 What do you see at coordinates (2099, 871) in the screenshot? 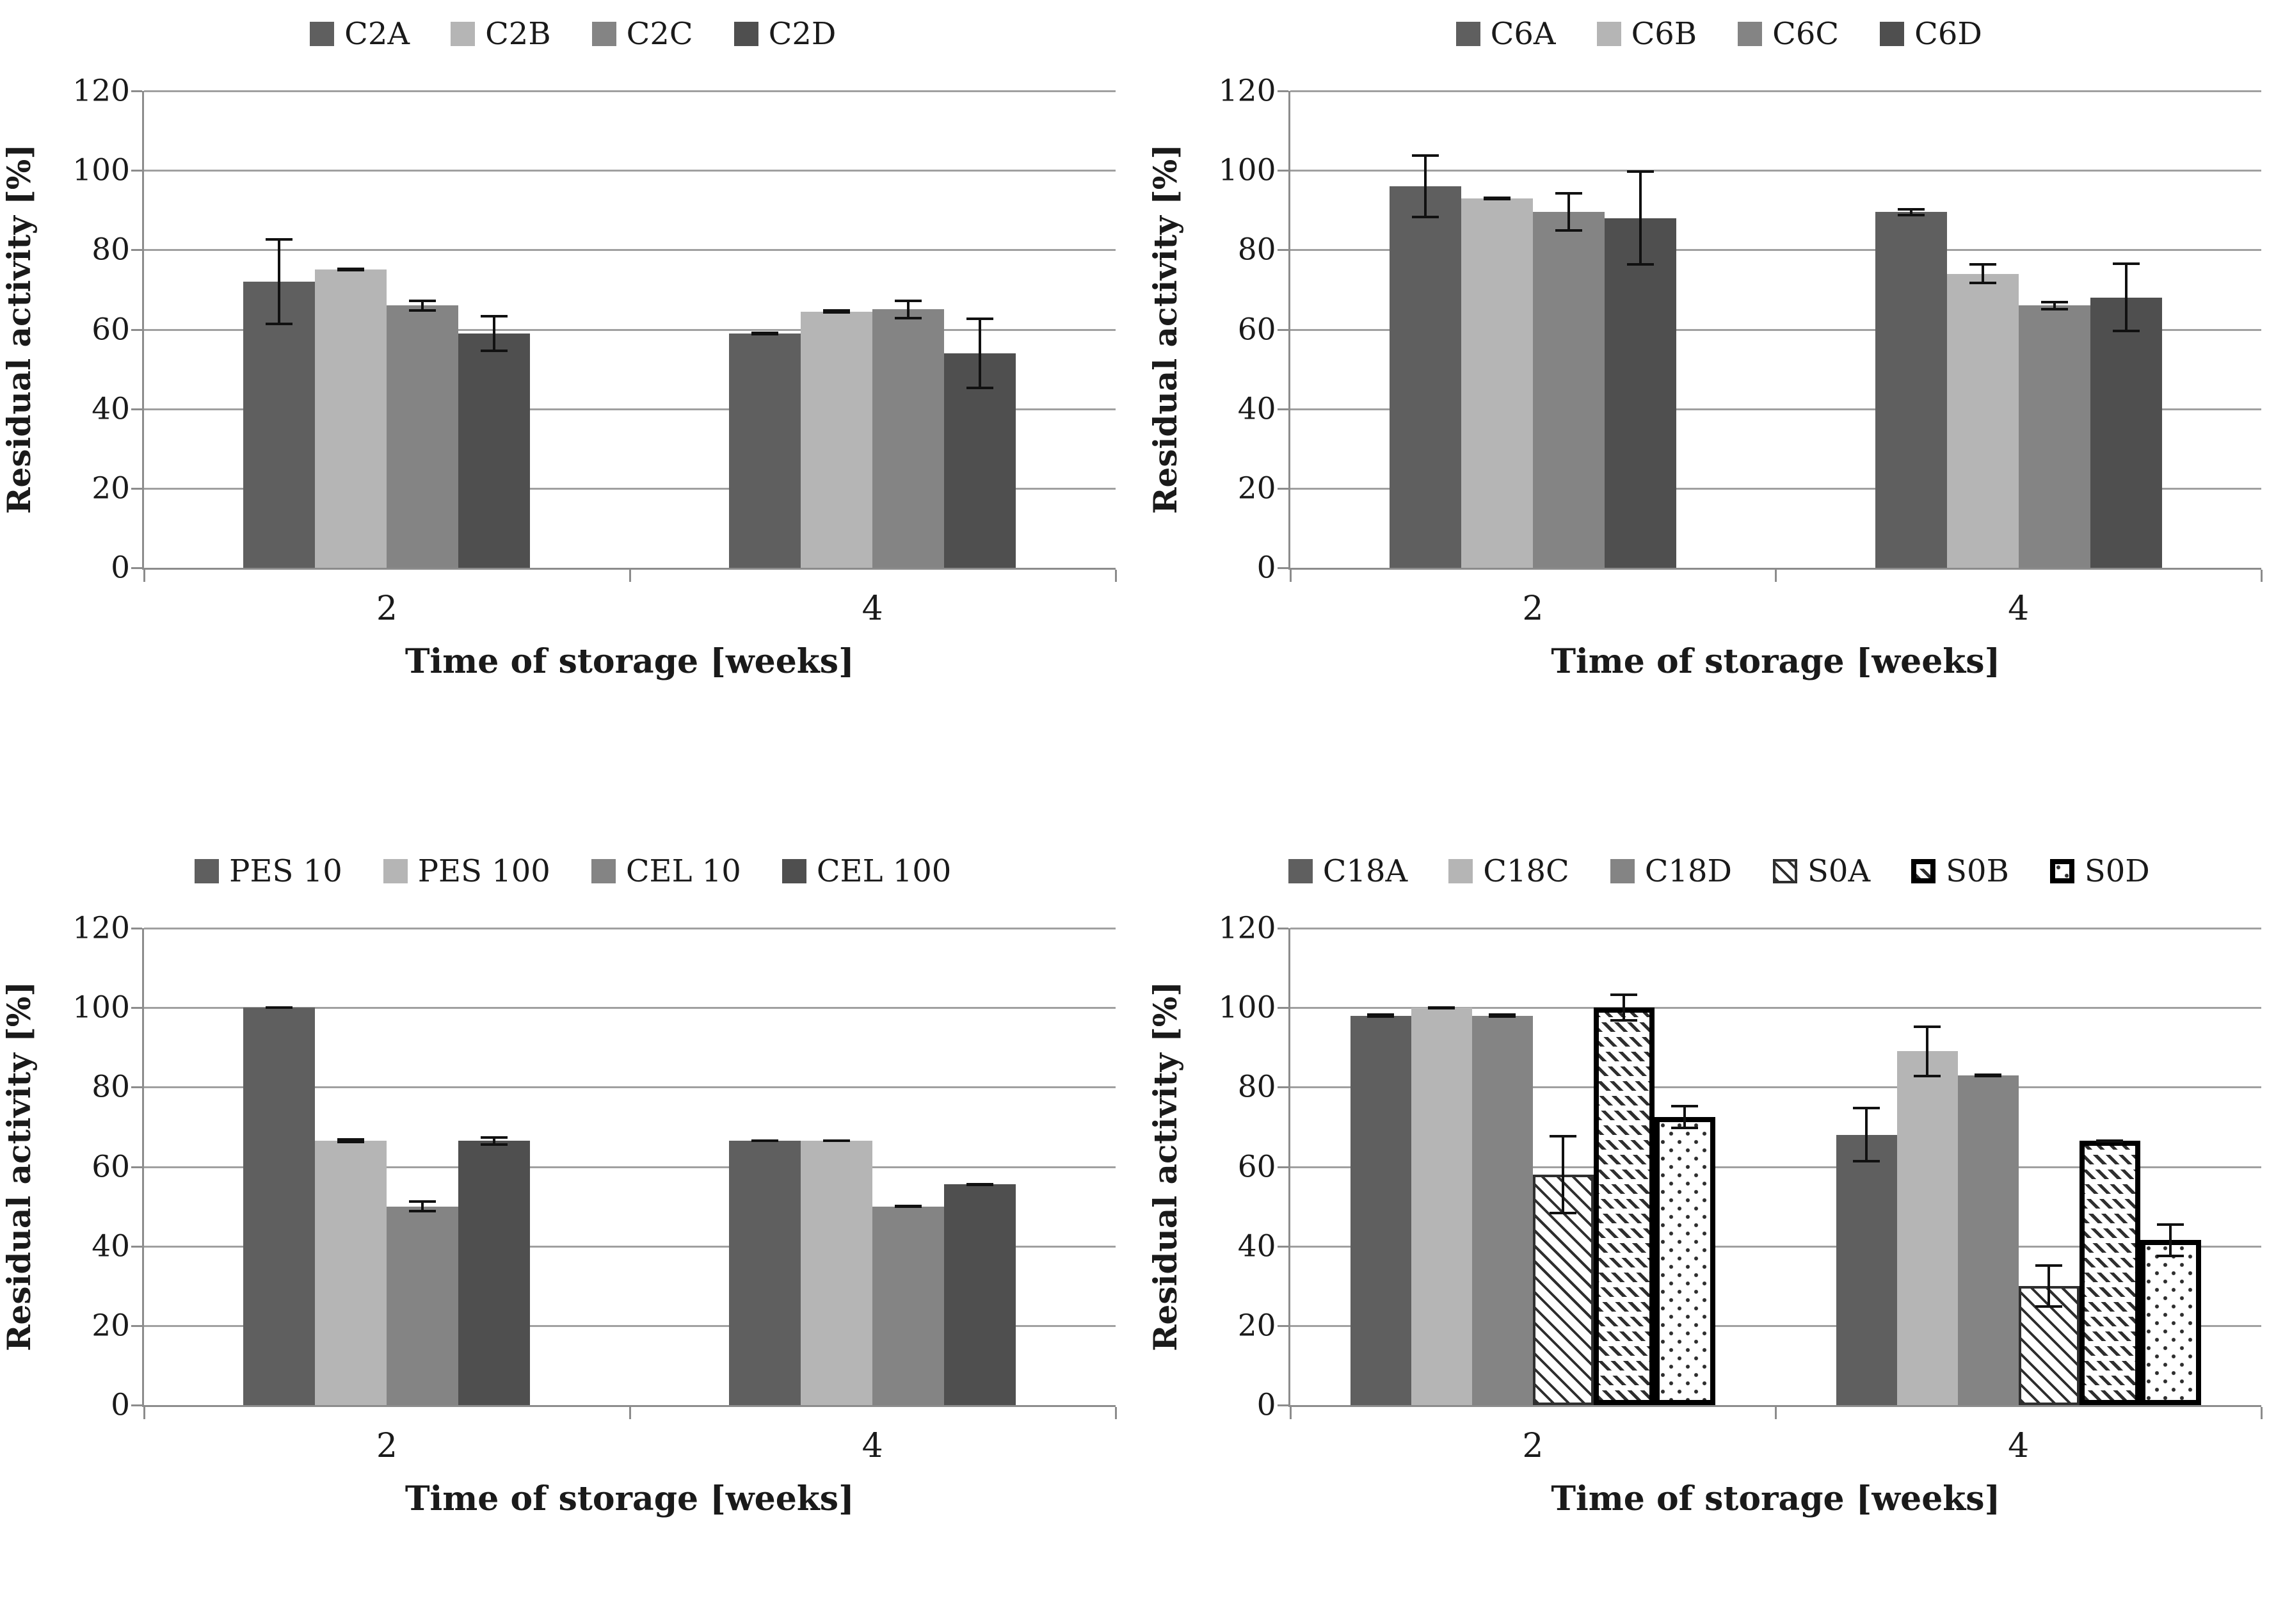
I see `legend-item: S0D` at bounding box center [2099, 871].